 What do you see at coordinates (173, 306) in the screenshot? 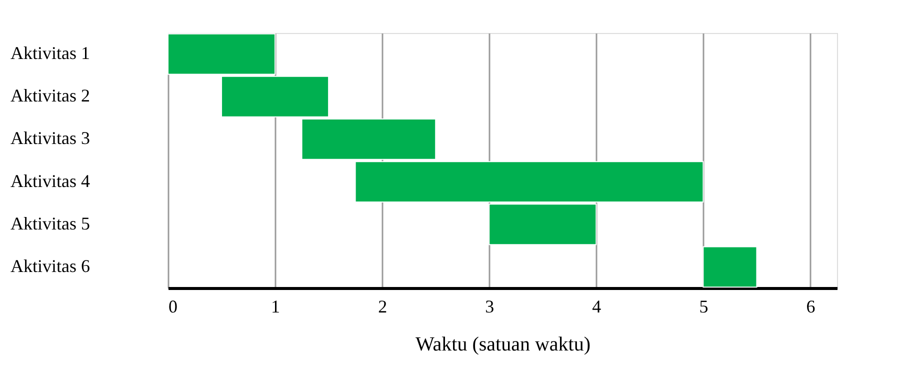
I see `x-tick-label: 0` at bounding box center [173, 306].